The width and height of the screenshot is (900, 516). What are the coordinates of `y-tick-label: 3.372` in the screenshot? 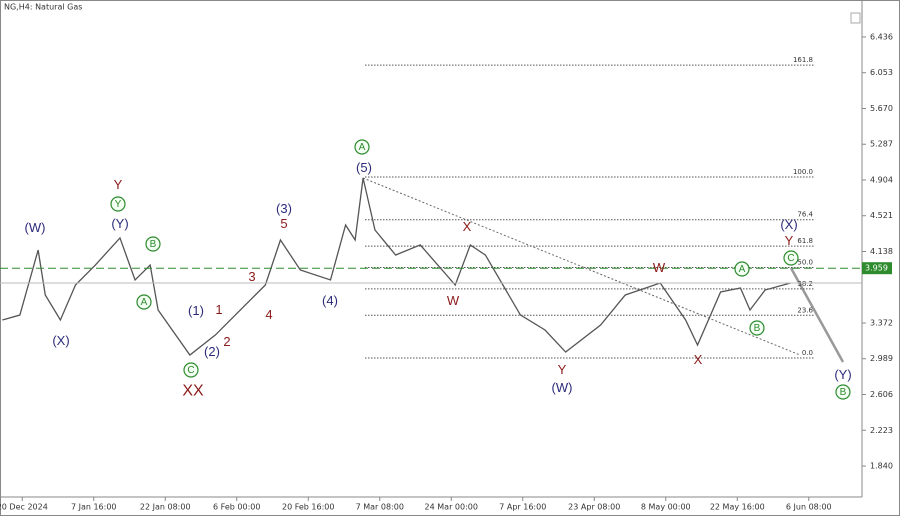 It's located at (881, 322).